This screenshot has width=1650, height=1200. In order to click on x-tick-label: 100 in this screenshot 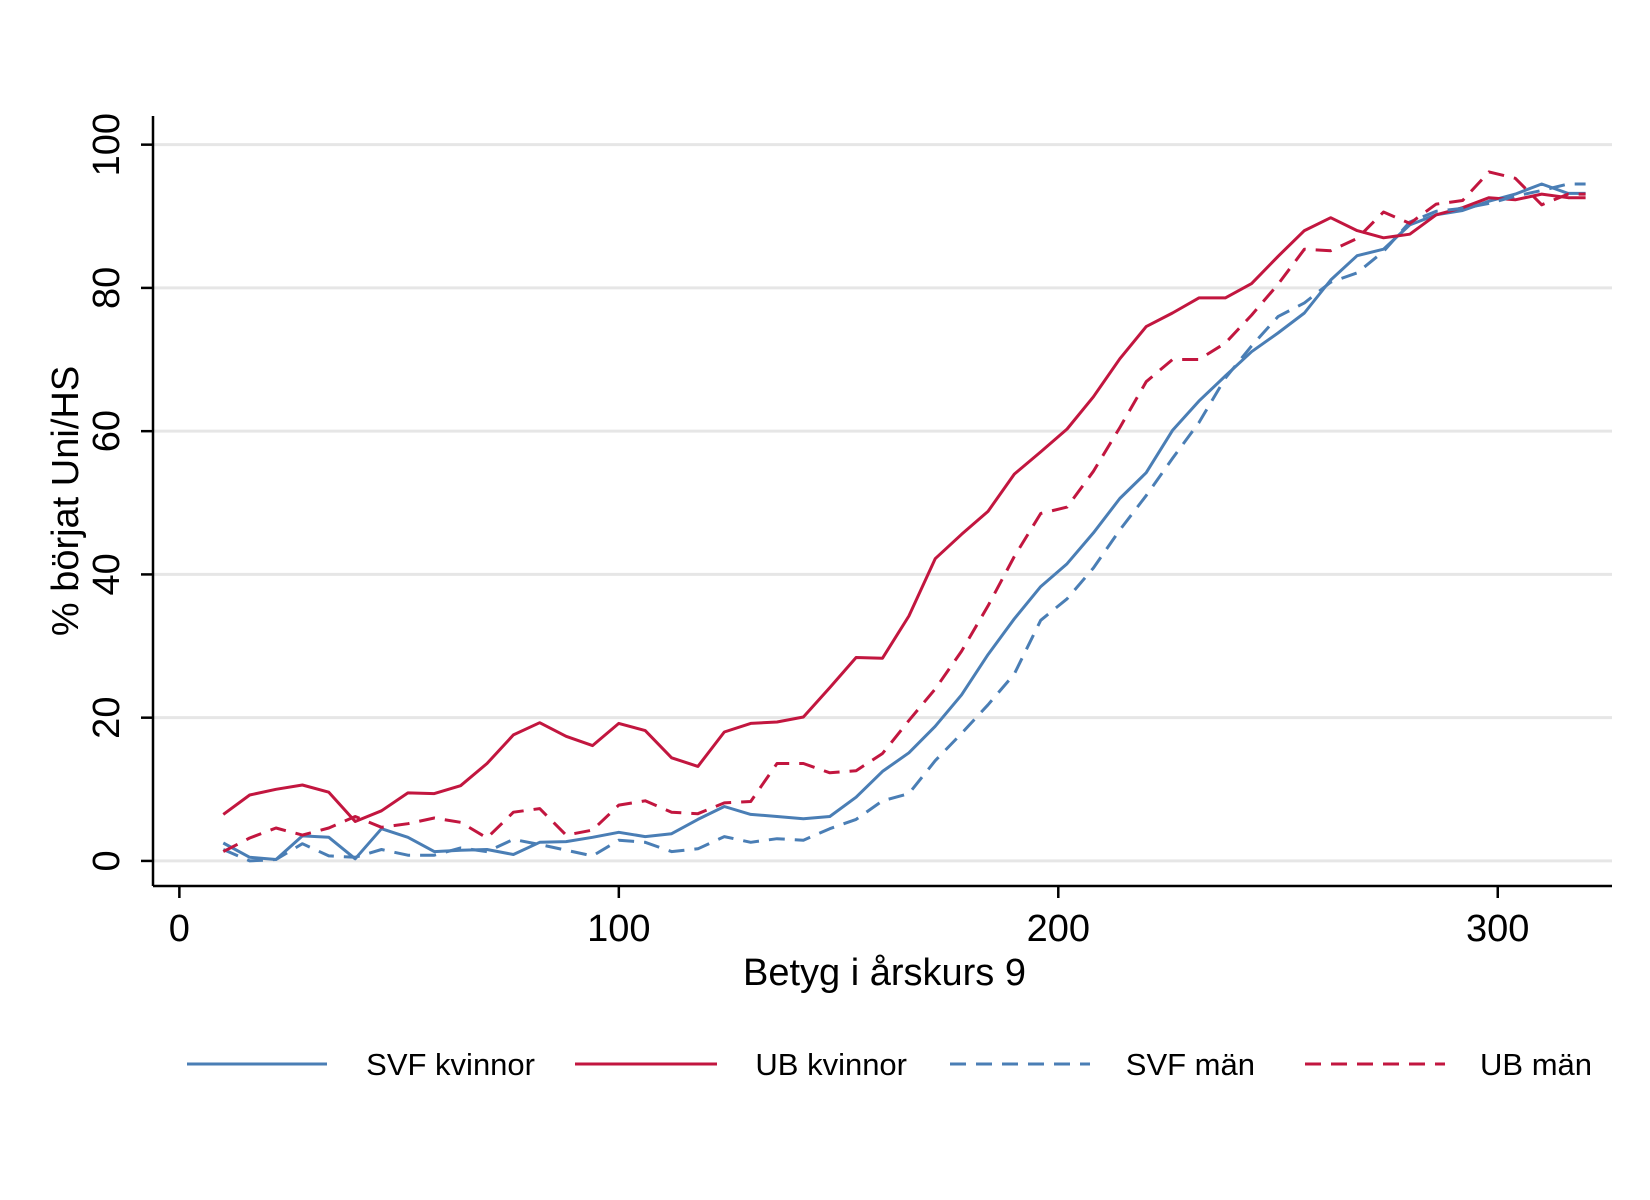, I will do `click(618, 929)`.